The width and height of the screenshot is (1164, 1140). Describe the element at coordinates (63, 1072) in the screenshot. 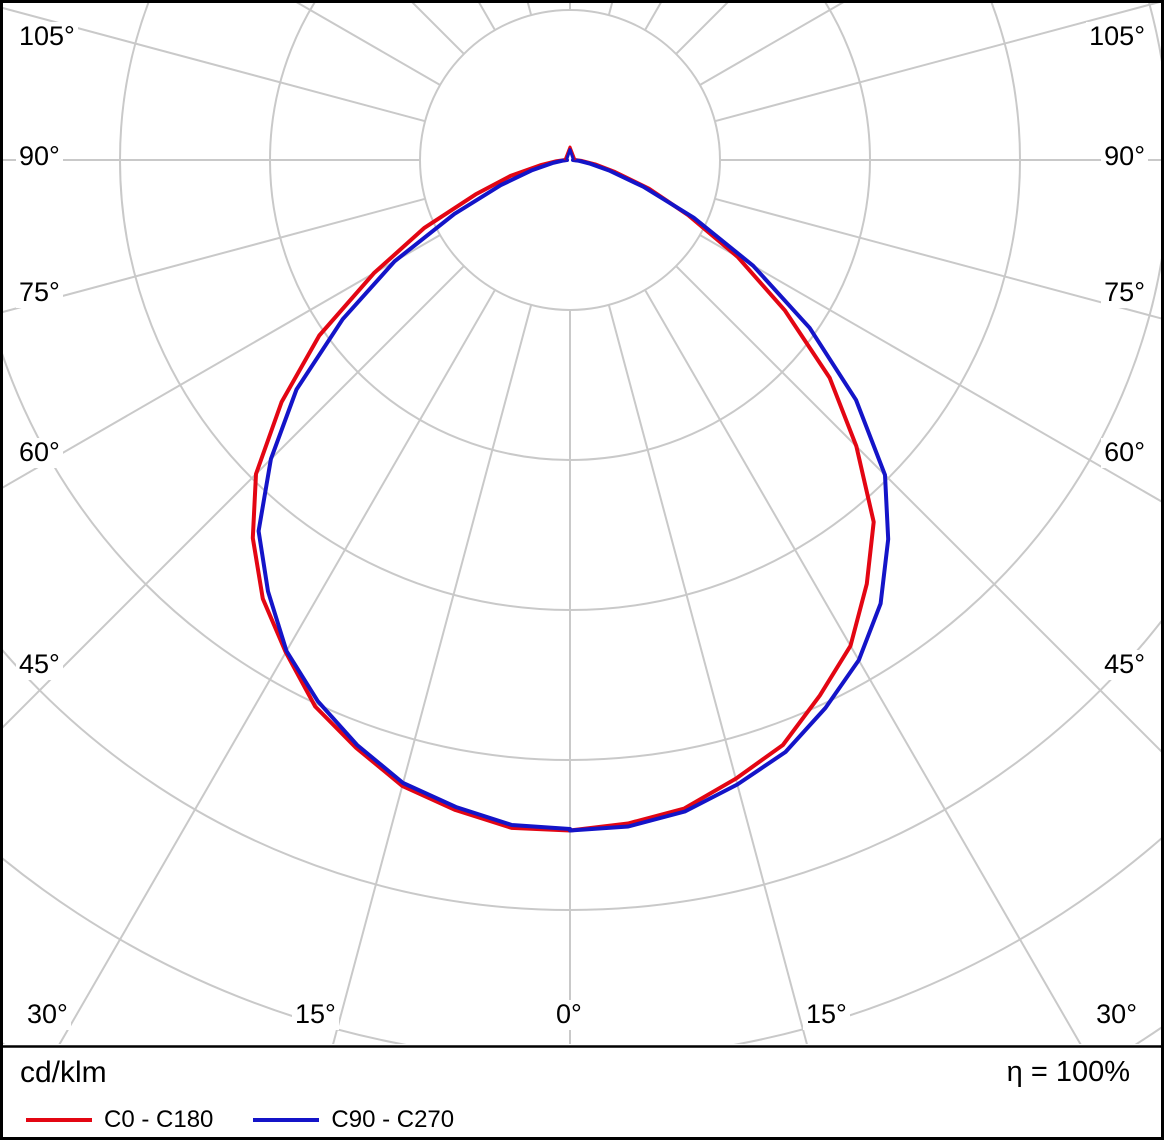

I see `unit-label: cd/klm` at that location.